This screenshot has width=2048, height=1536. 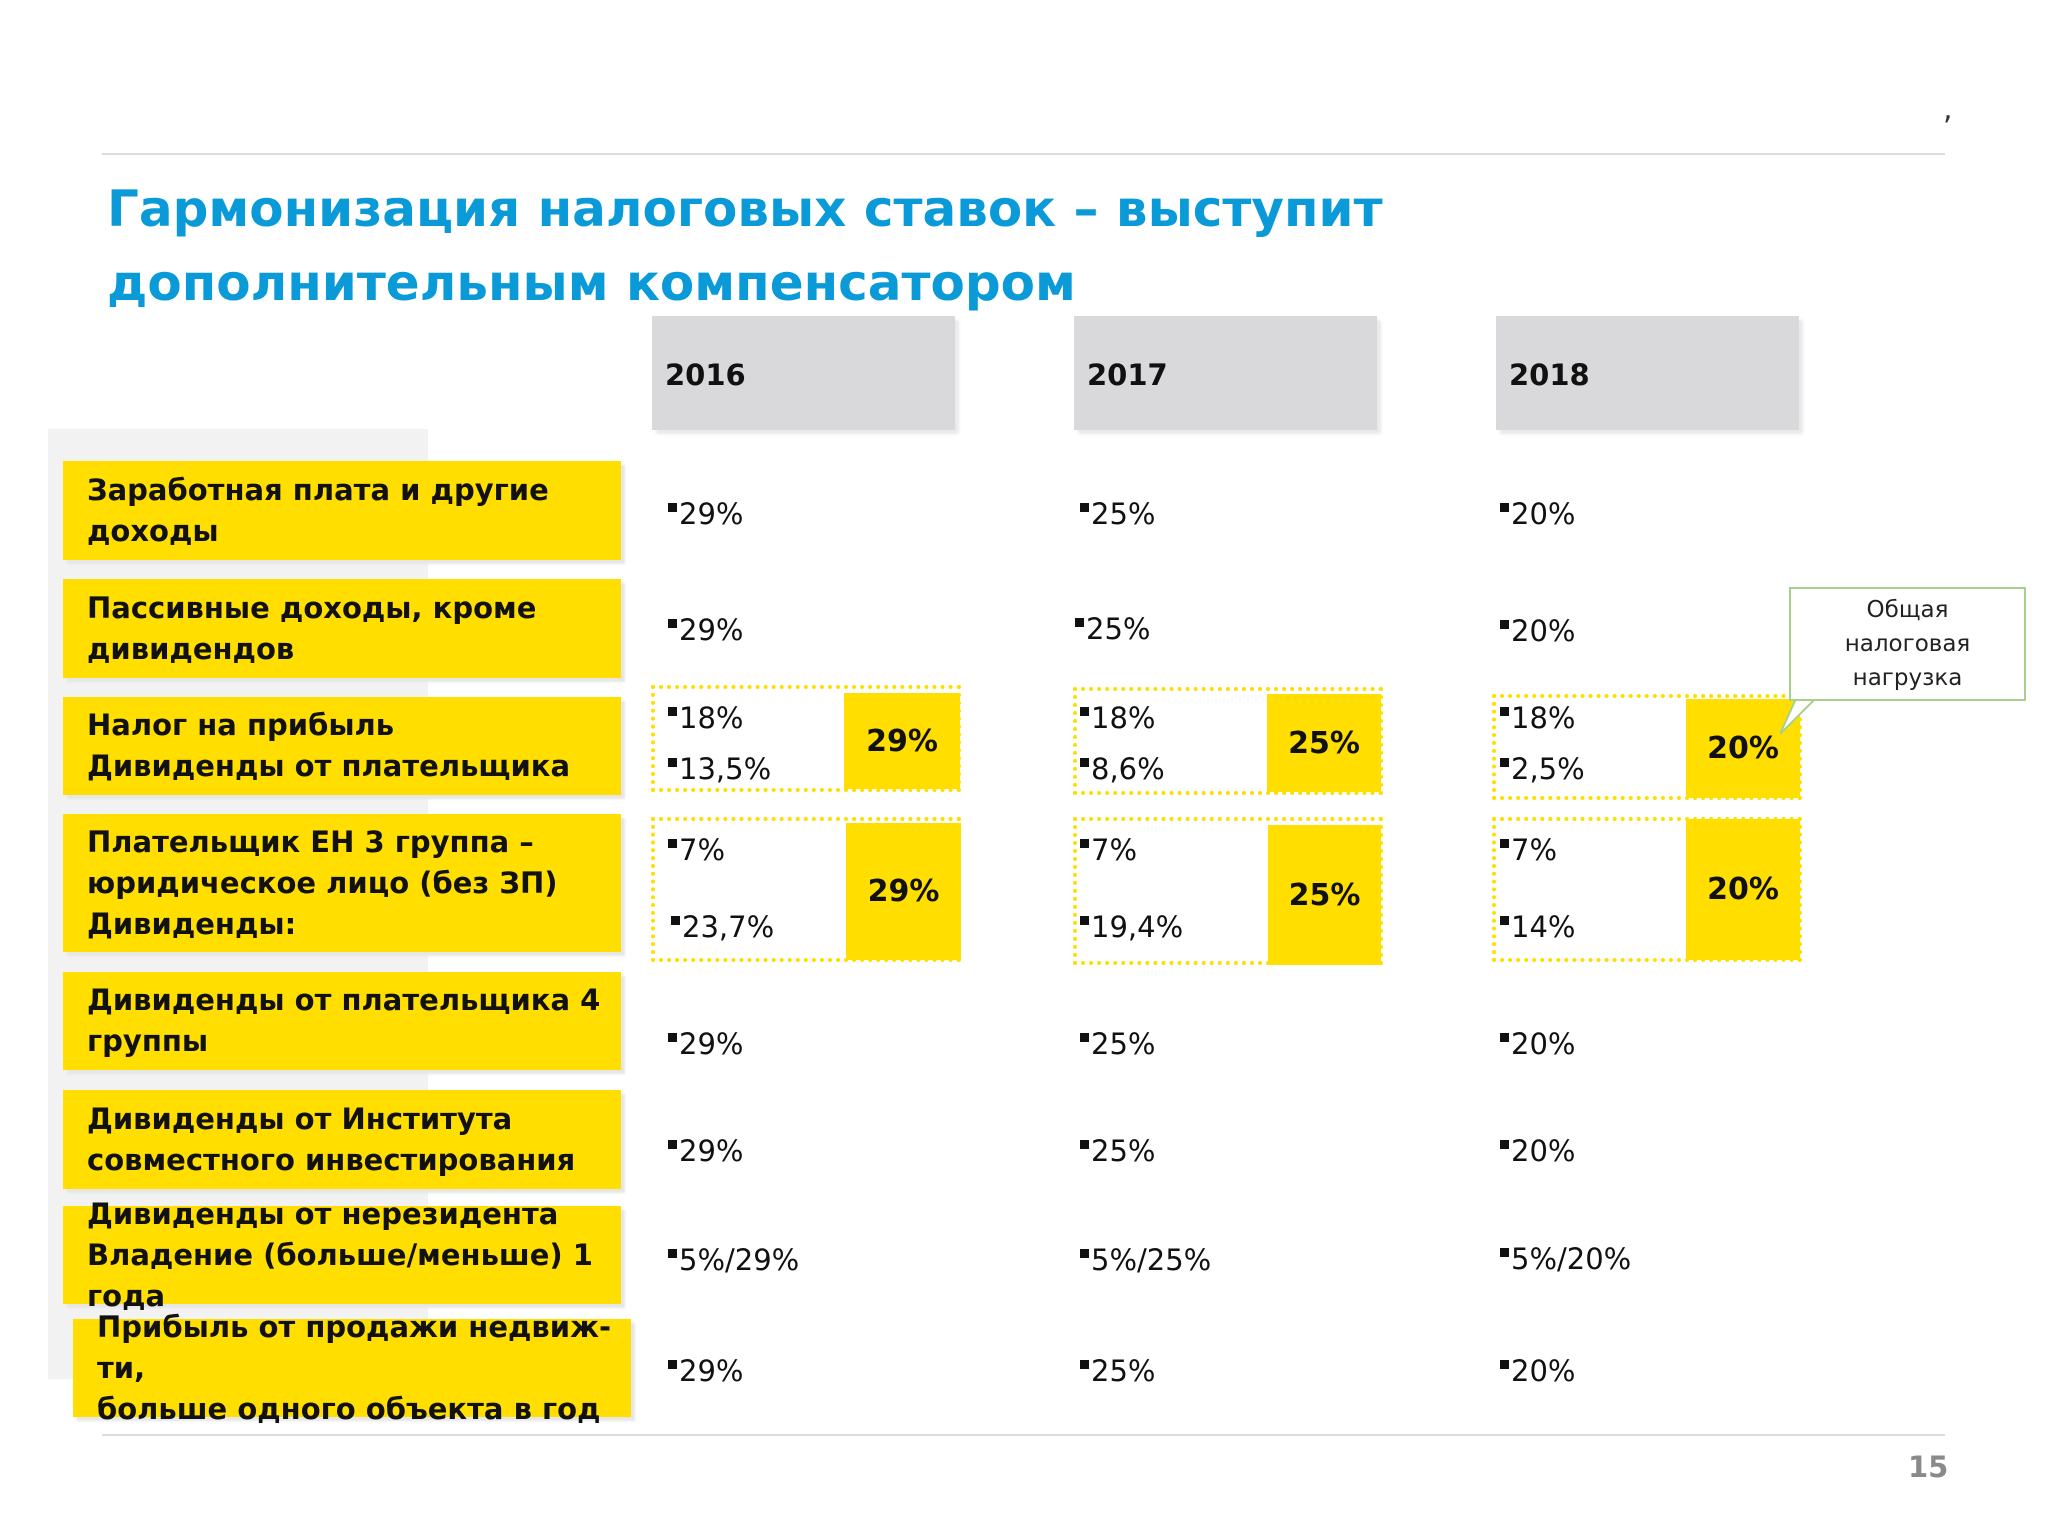 I want to click on rate-cell: 14%, so click(x=1537, y=927).